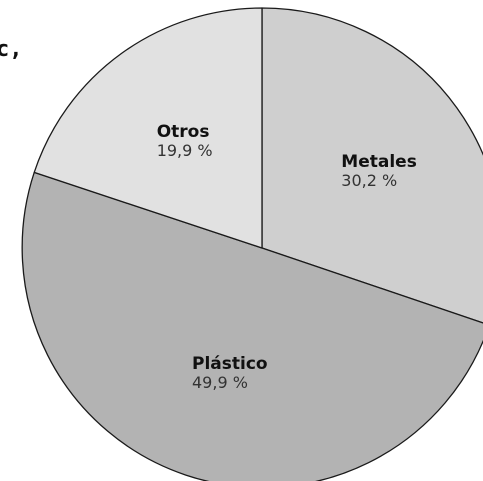  What do you see at coordinates (369, 180) in the screenshot?
I see `slice-value-metales: 30,2 %` at bounding box center [369, 180].